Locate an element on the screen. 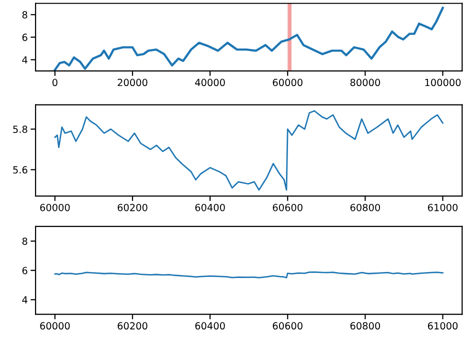  x-tick-label: 0 is located at coordinates (55, 82).